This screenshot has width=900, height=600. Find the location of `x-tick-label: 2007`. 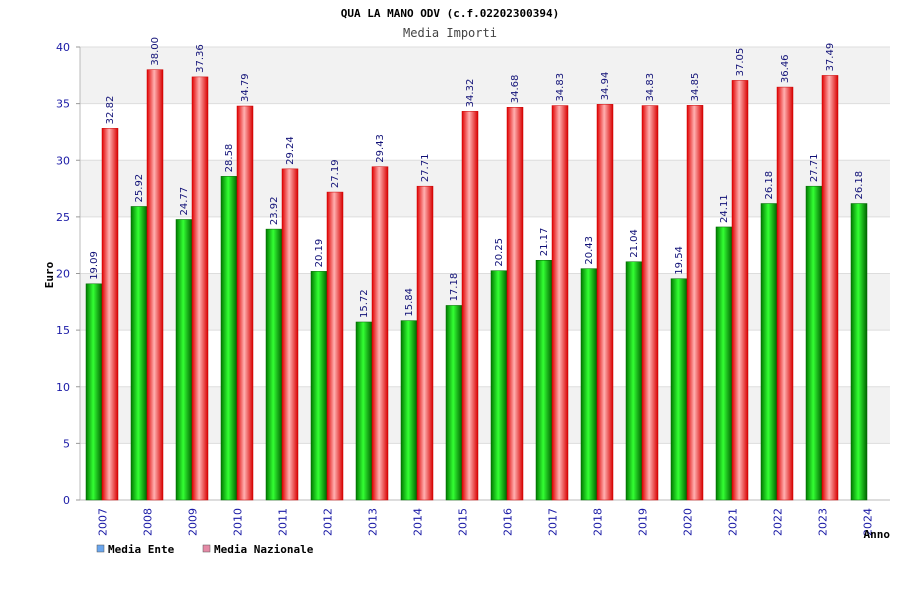

x-tick-label: 2007 is located at coordinates (103, 522).